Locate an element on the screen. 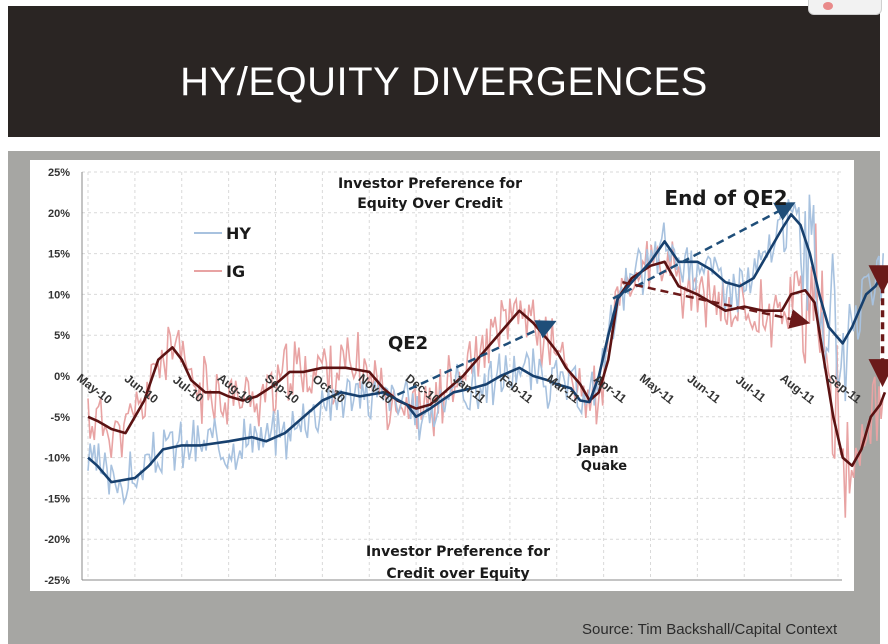 This screenshot has width=888, height=644. credit-preference-label: Credit over Equity is located at coordinates (457, 574).